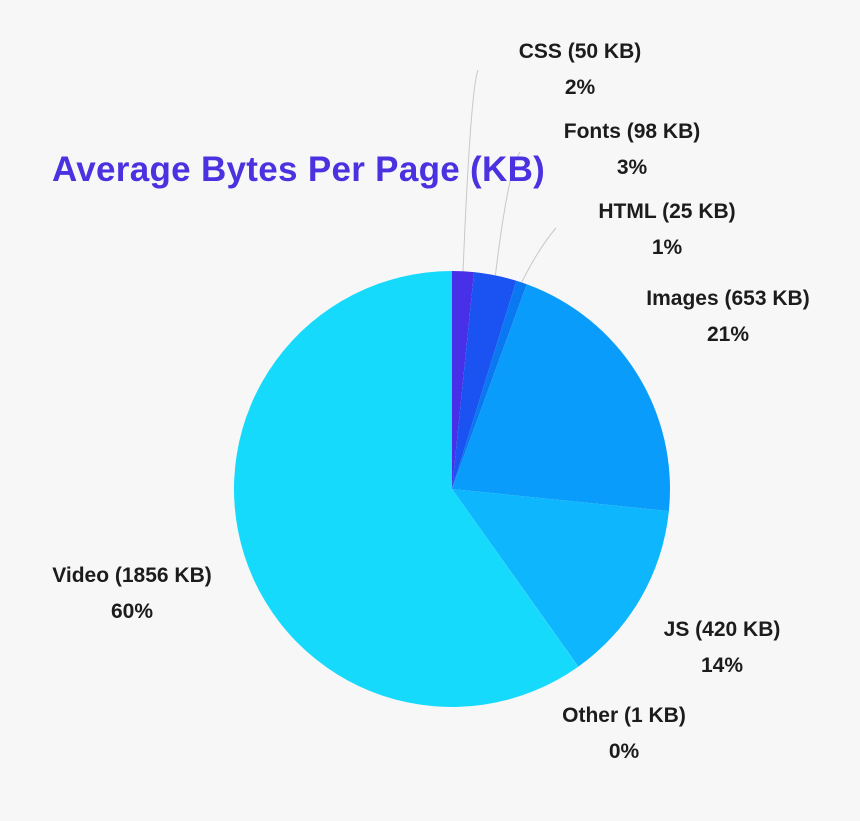 Image resolution: width=860 pixels, height=821 pixels. What do you see at coordinates (132, 611) in the screenshot?
I see `slice-label-video-percent: 60%` at bounding box center [132, 611].